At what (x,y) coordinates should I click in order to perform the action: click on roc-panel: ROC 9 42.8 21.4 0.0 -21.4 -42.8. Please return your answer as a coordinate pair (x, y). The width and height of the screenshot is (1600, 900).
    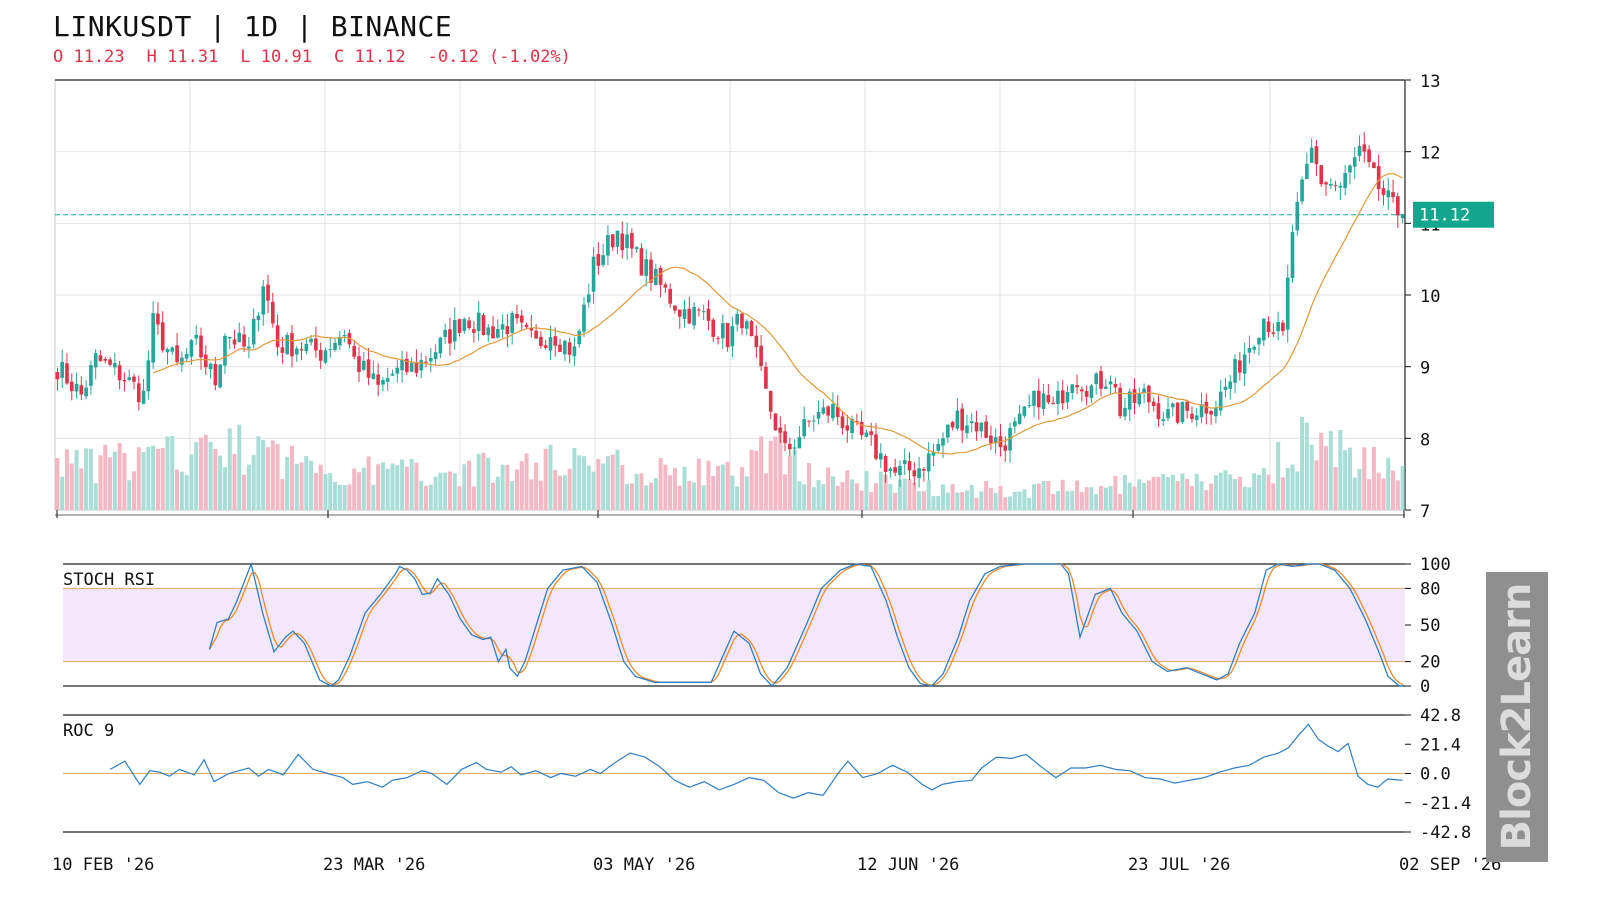
    Looking at the image, I should click on (767, 774).